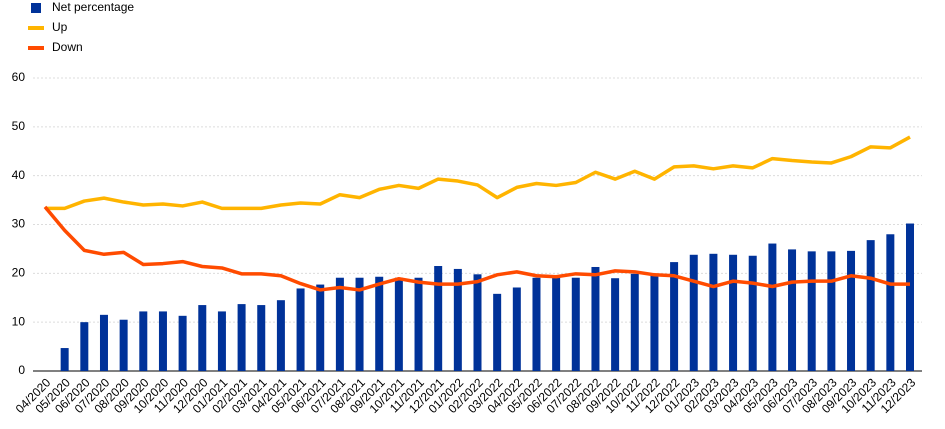 The height and width of the screenshot is (429, 945). Describe the element at coordinates (36, 8) in the screenshot. I see `legend-swatch` at that location.